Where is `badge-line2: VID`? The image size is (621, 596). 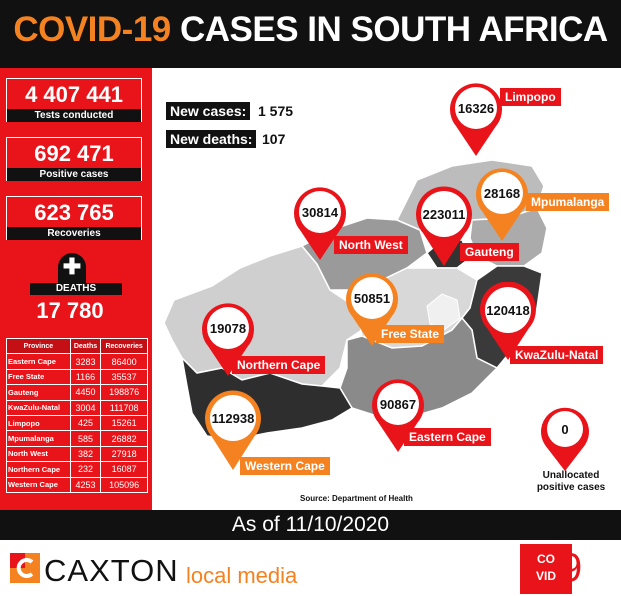
badge-line2: VID is located at coordinates (545, 576).